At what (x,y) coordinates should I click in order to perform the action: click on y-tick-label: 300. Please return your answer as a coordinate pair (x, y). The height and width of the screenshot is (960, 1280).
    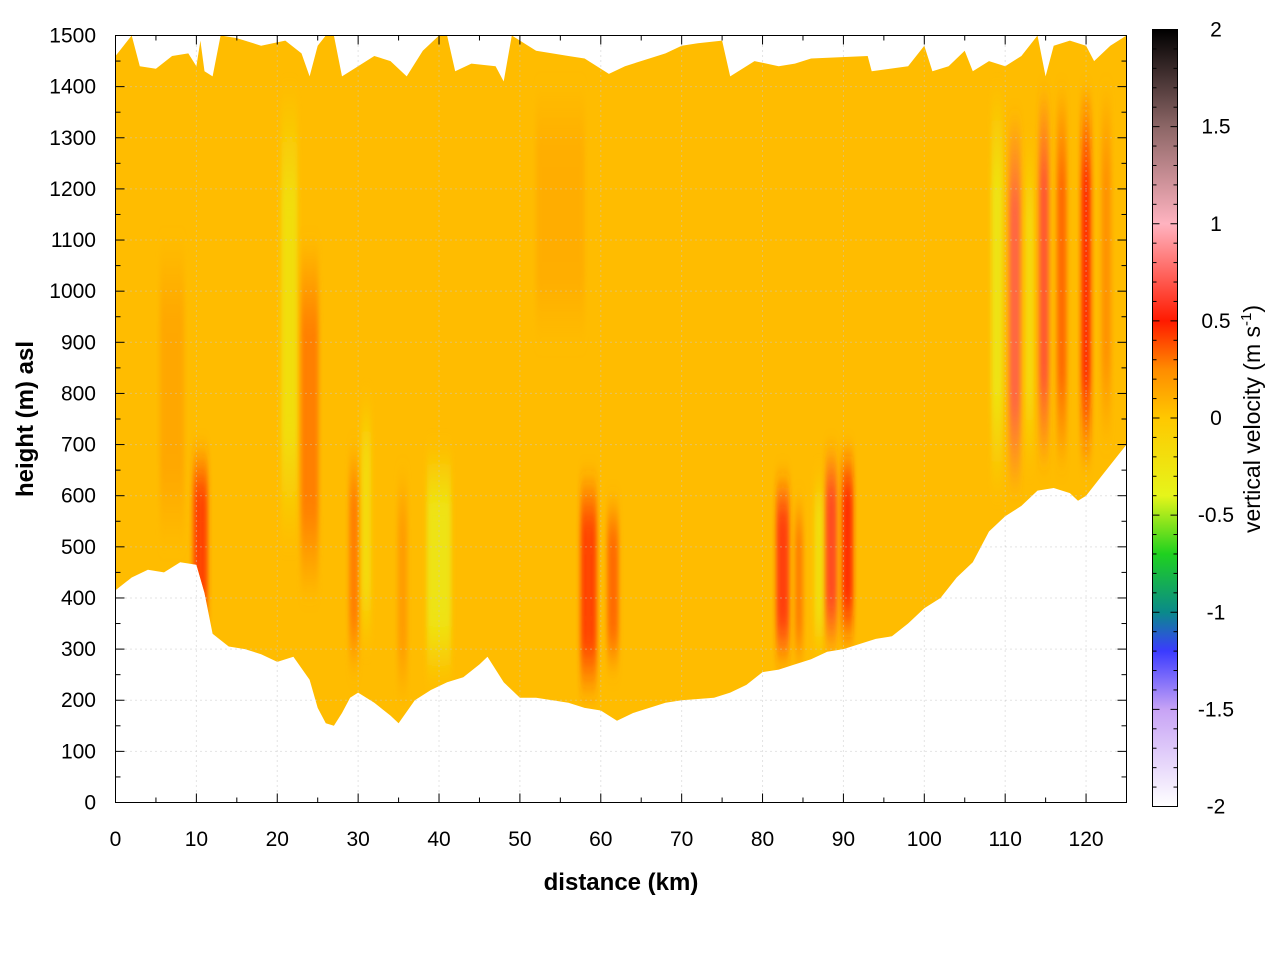
    Looking at the image, I should click on (78, 649).